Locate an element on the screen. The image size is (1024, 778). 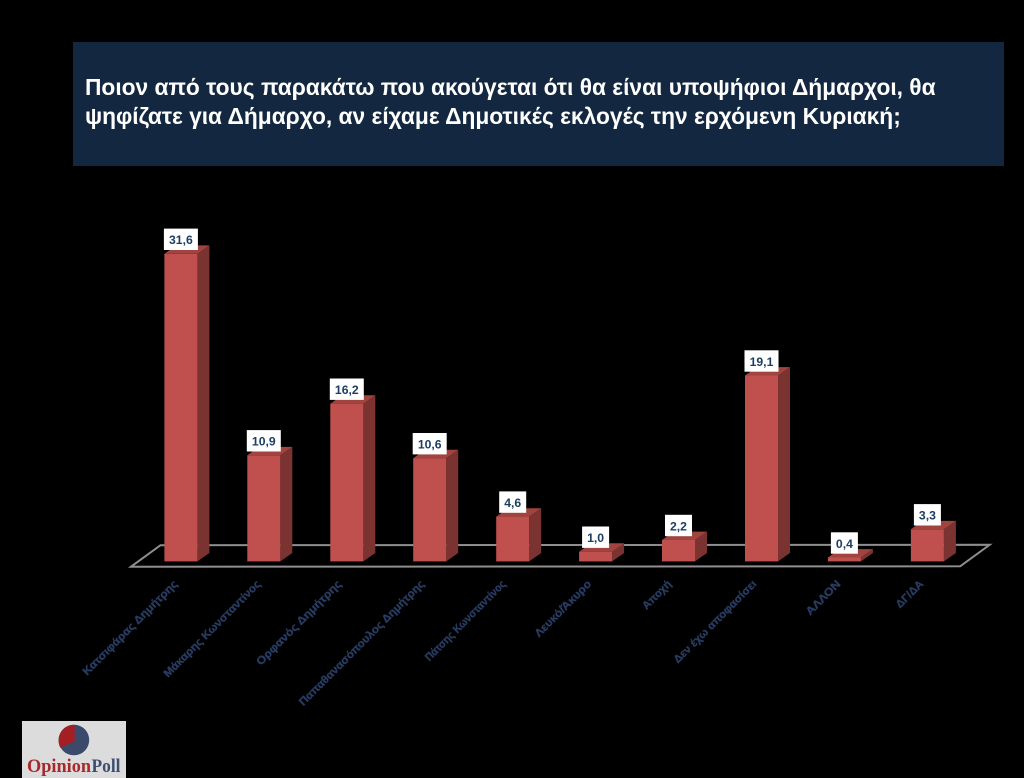
svg-text: Κατσιφάρας Δημήτρης is located at coordinates (131, 628).